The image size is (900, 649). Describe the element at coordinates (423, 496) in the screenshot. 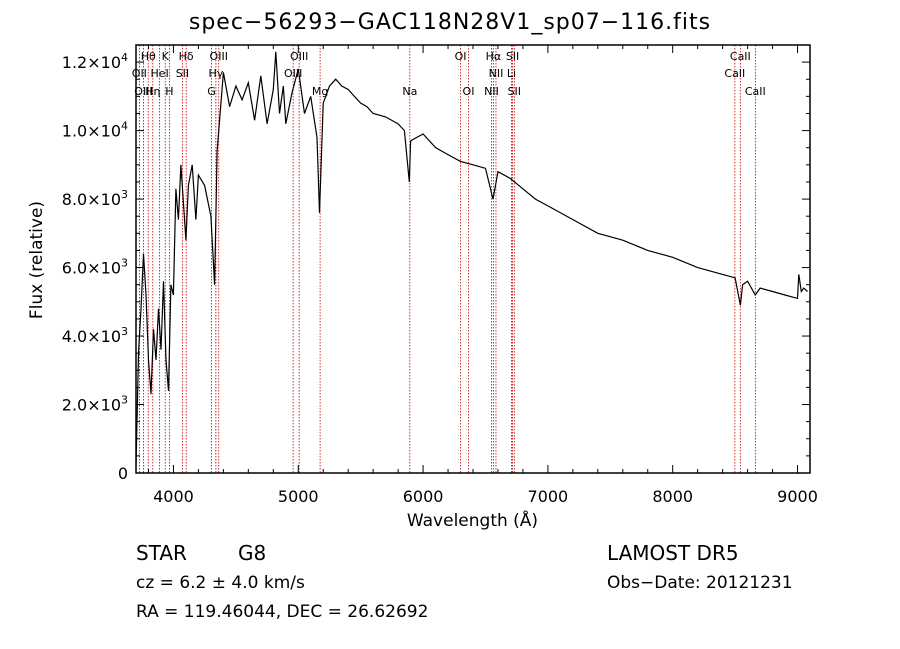

I see `x-tick-label: 6000` at that location.